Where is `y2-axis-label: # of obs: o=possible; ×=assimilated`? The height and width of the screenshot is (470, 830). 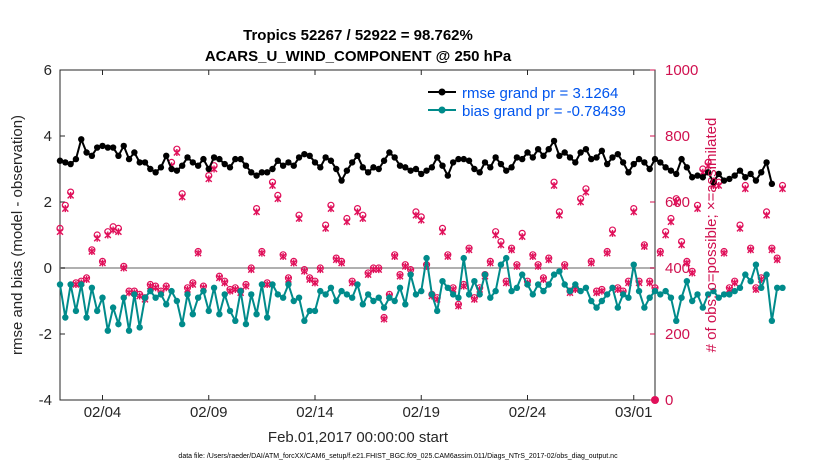 y2-axis-label: # of obs: o=possible; ×=assimilated is located at coordinates (711, 235).